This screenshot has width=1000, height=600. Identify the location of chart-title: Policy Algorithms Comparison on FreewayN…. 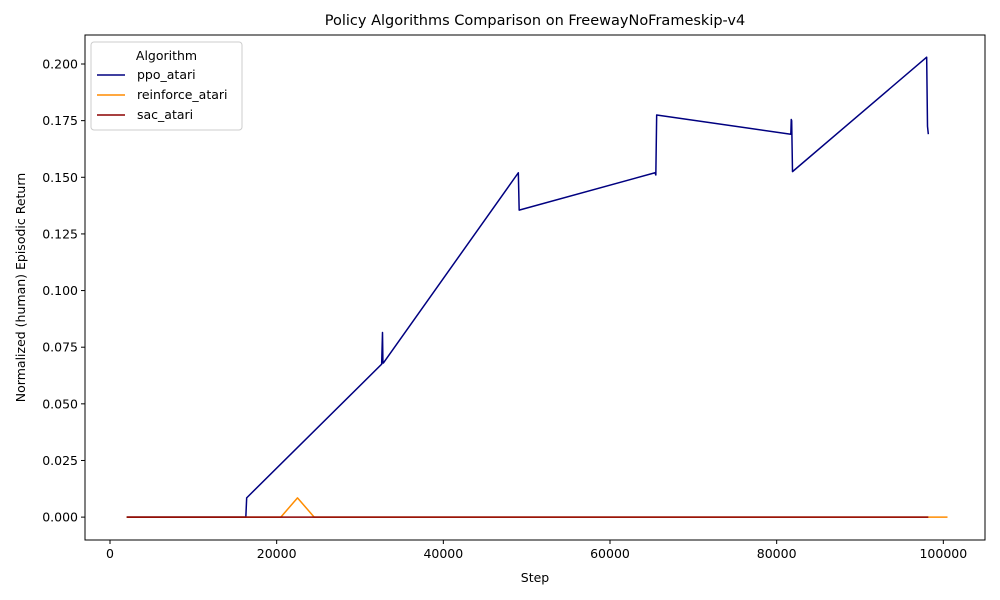
(535, 21).